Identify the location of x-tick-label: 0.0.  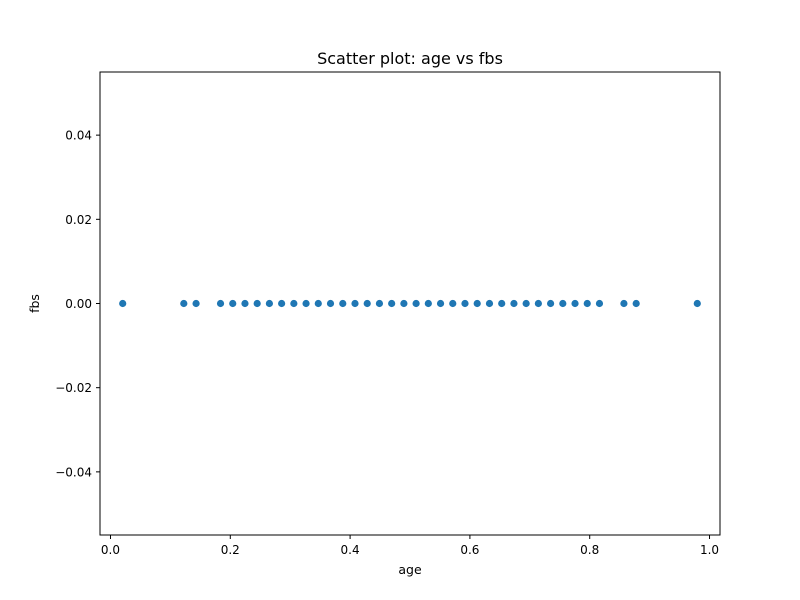
(110, 550).